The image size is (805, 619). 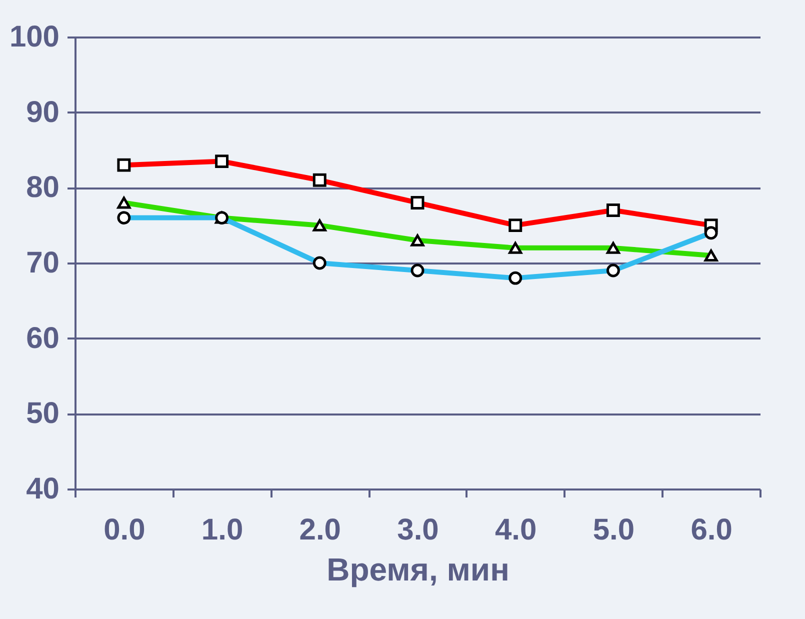 I want to click on x-axis-title: Время, мин, so click(x=418, y=570).